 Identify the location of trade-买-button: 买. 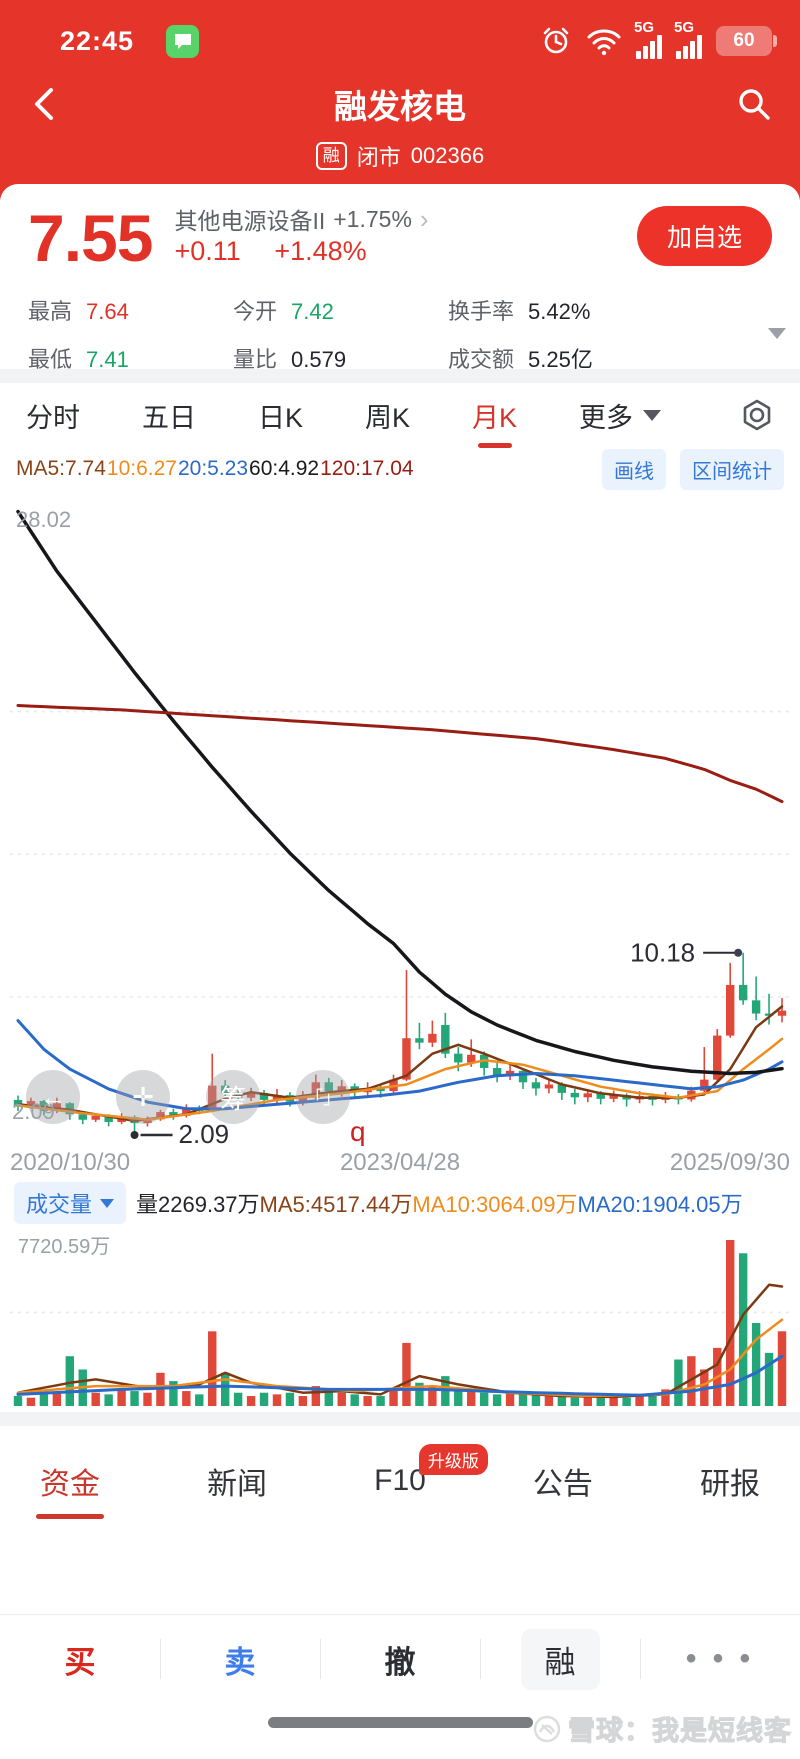
(80, 1659).